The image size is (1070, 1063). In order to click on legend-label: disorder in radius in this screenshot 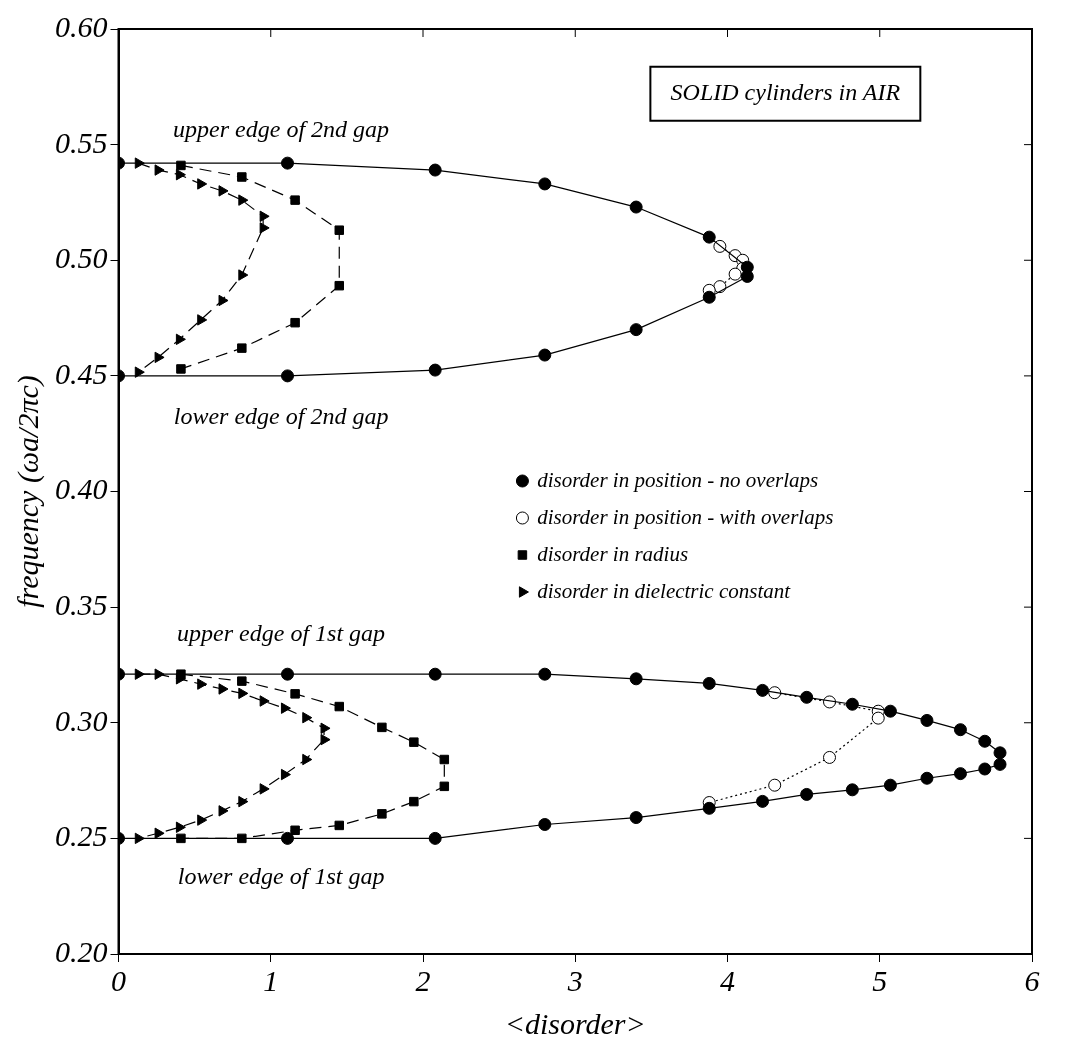, I will do `click(613, 553)`.